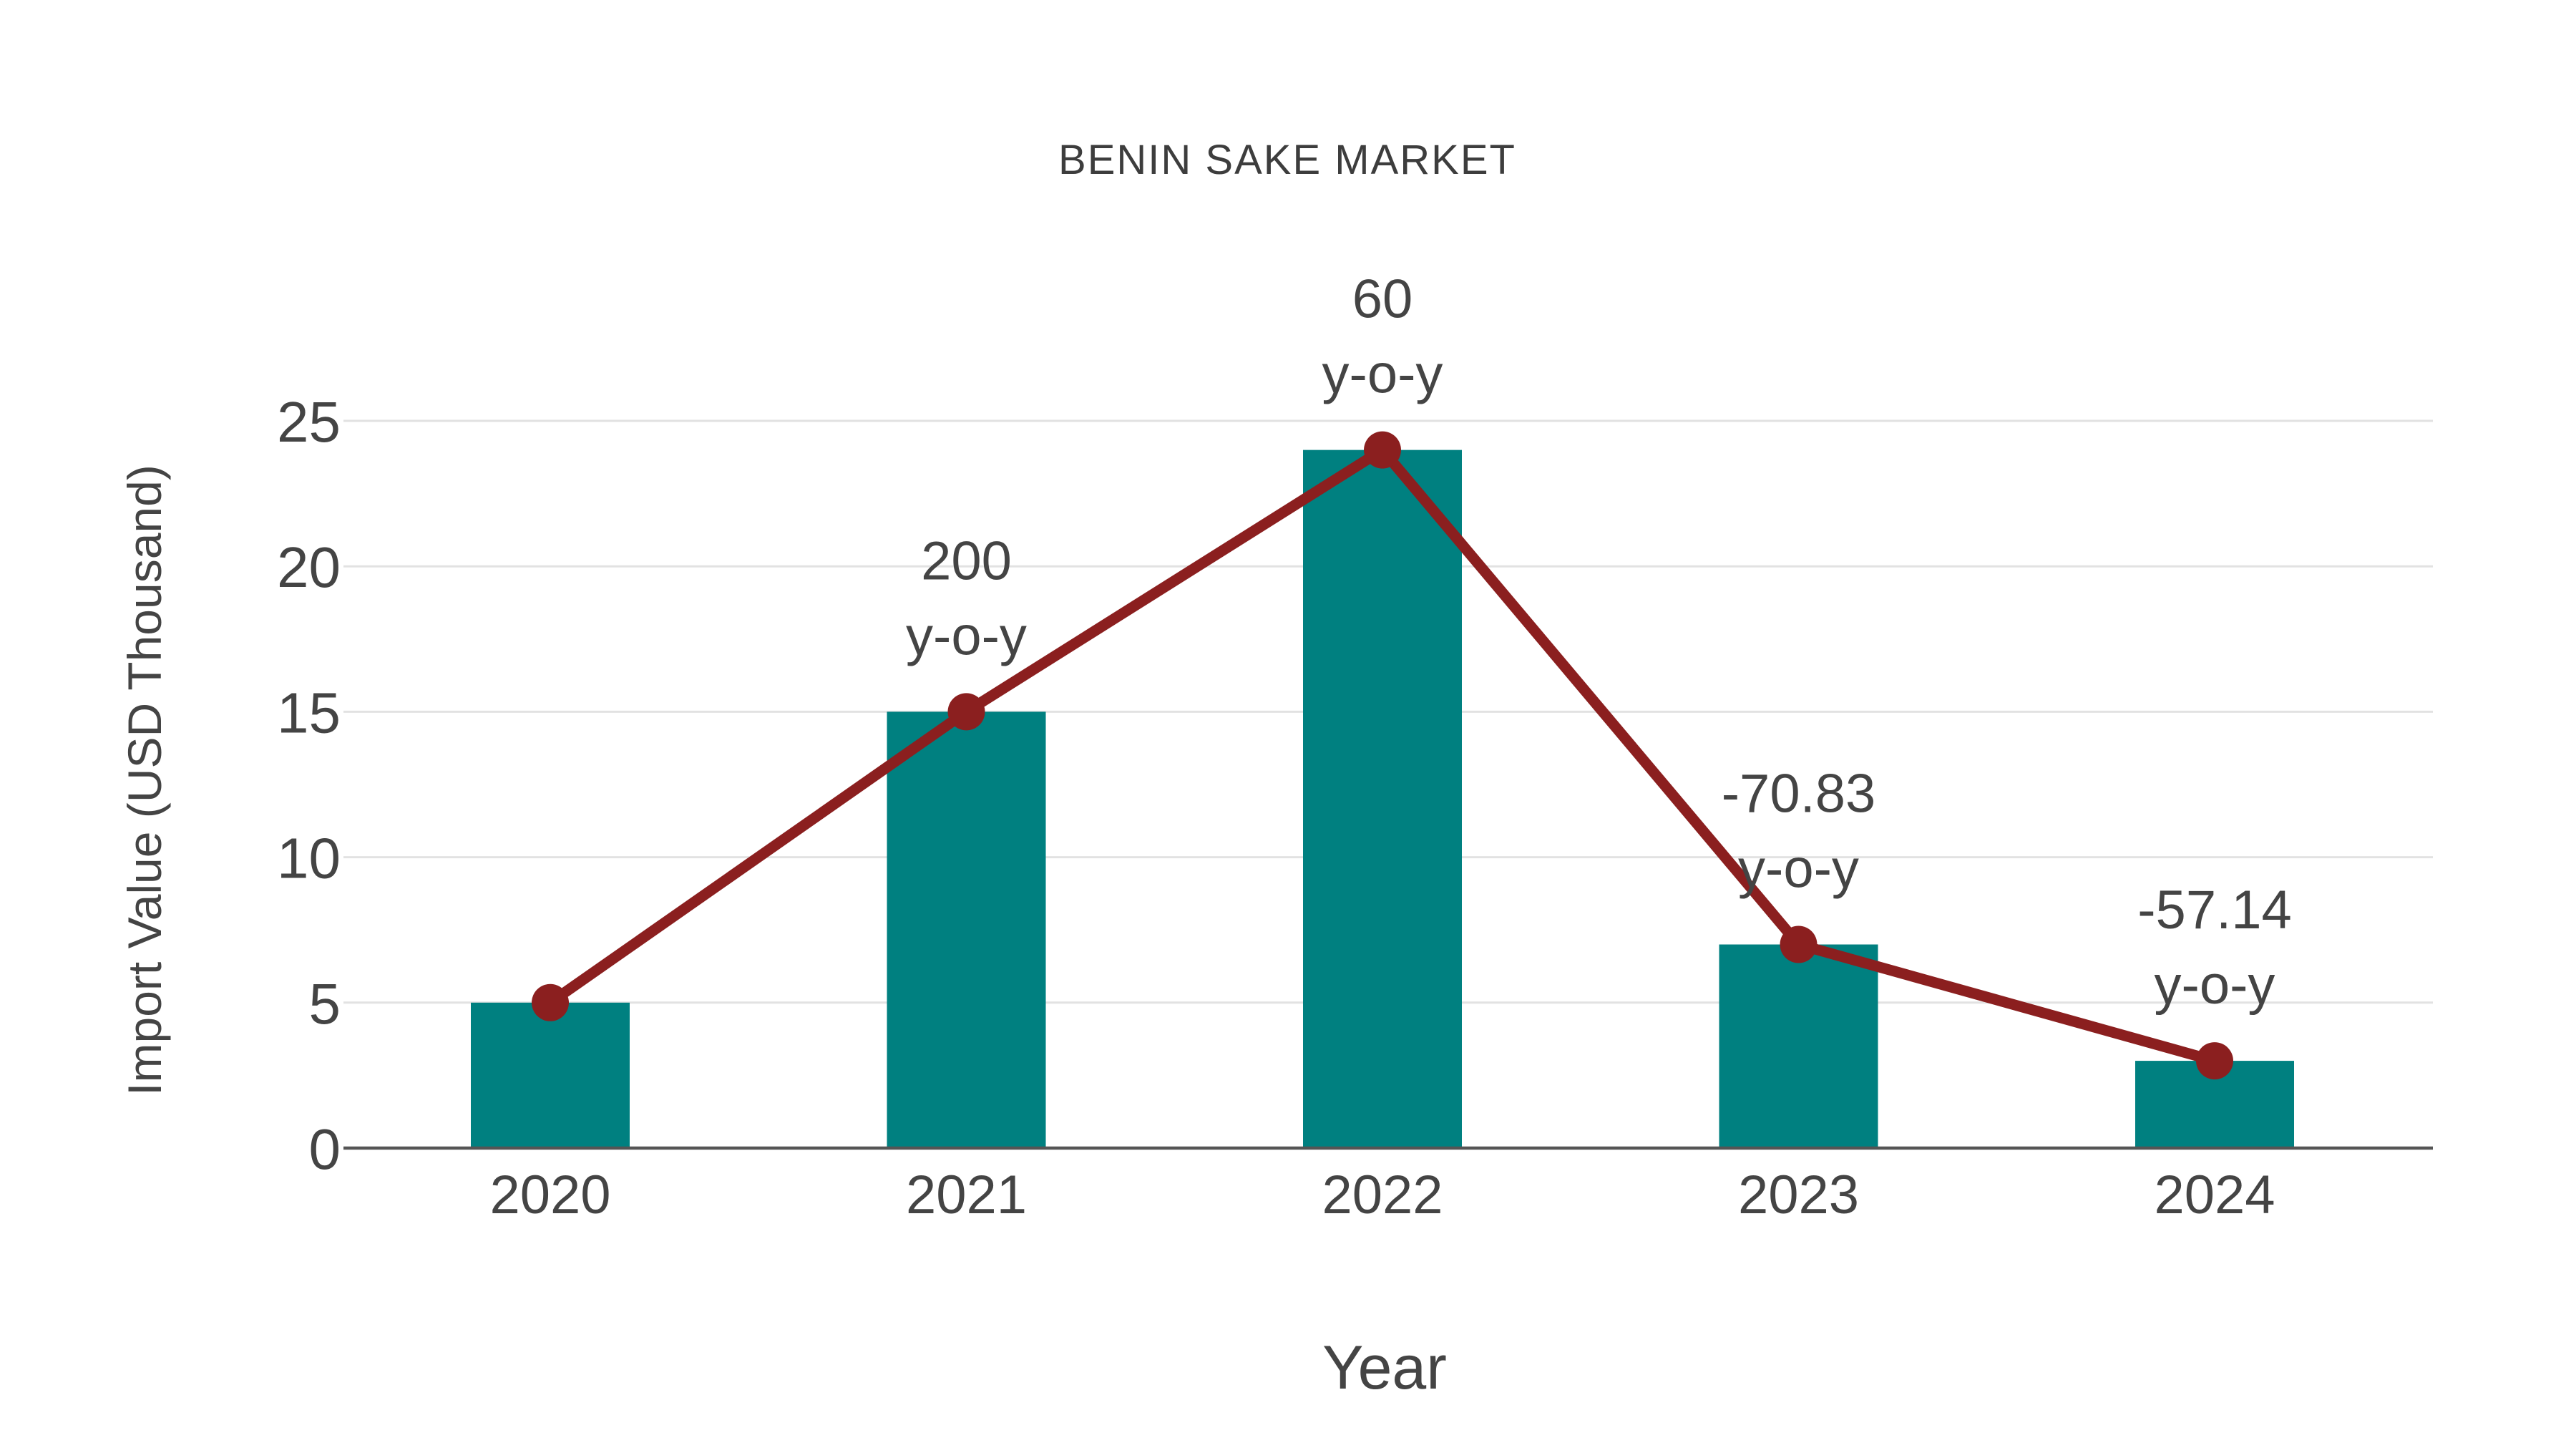  What do you see at coordinates (309, 858) in the screenshot?
I see `y-tick-label-10: 10` at bounding box center [309, 858].